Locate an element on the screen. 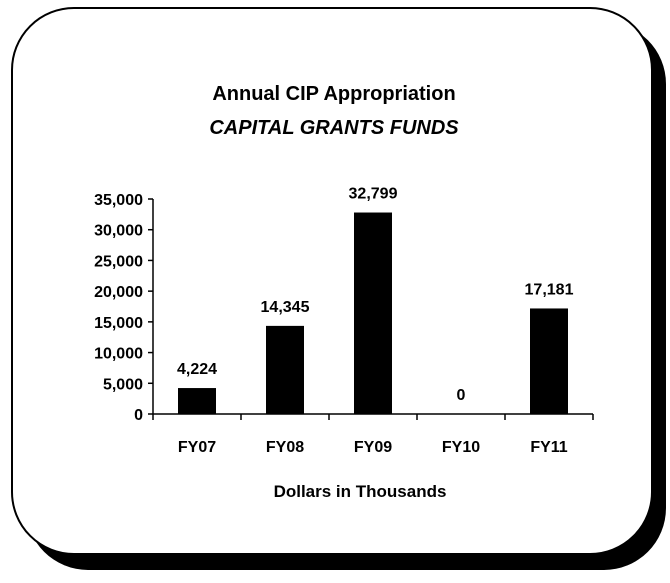  y-tick-label: 35,000 is located at coordinates (118, 200).